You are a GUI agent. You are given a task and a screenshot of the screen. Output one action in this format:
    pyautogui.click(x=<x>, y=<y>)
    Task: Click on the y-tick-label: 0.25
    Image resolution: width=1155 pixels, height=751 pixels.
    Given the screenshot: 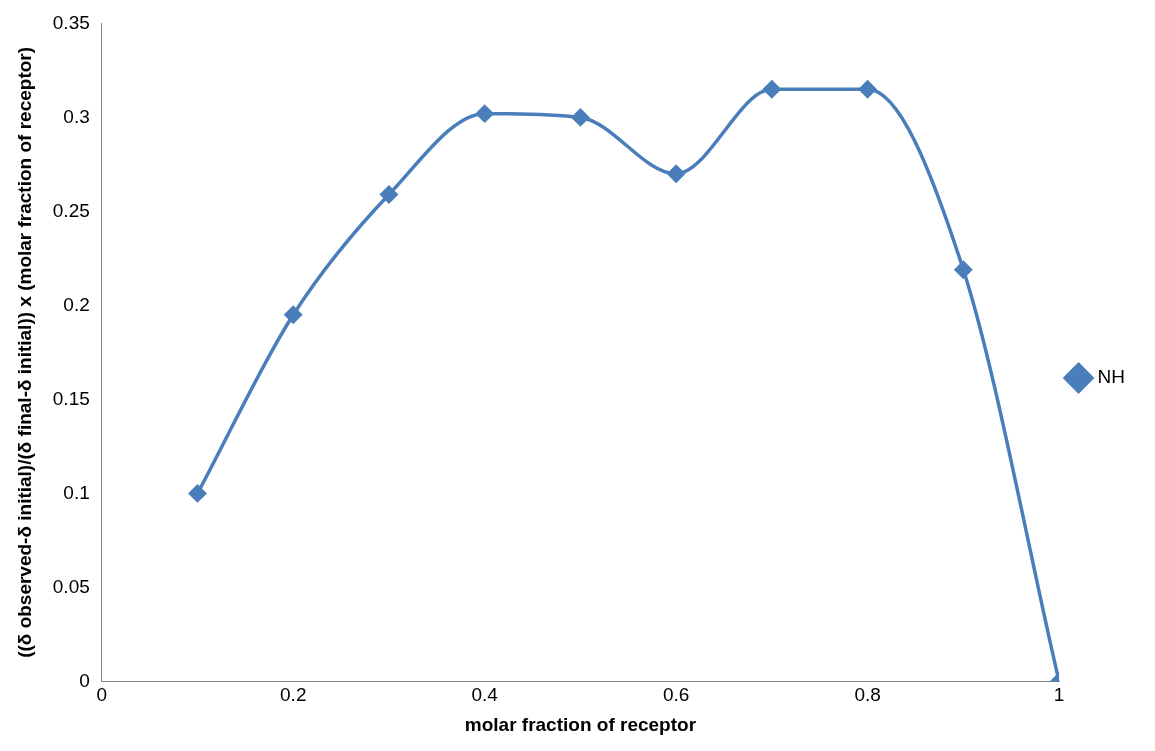 What is the action you would take?
    pyautogui.click(x=71, y=210)
    